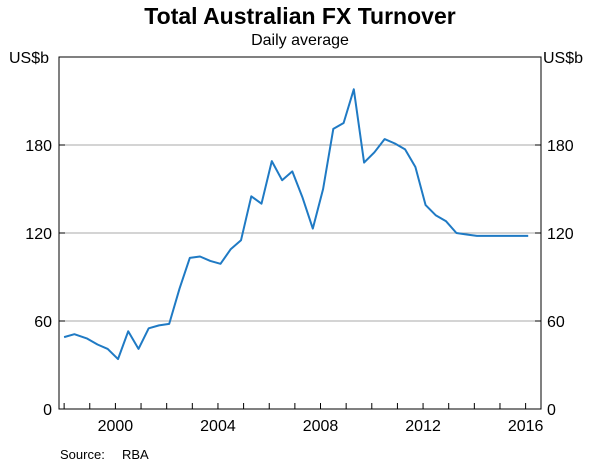 The image size is (600, 467). Describe the element at coordinates (300, 16) in the screenshot. I see `chart-title: Total Australian FX Turnover` at that location.